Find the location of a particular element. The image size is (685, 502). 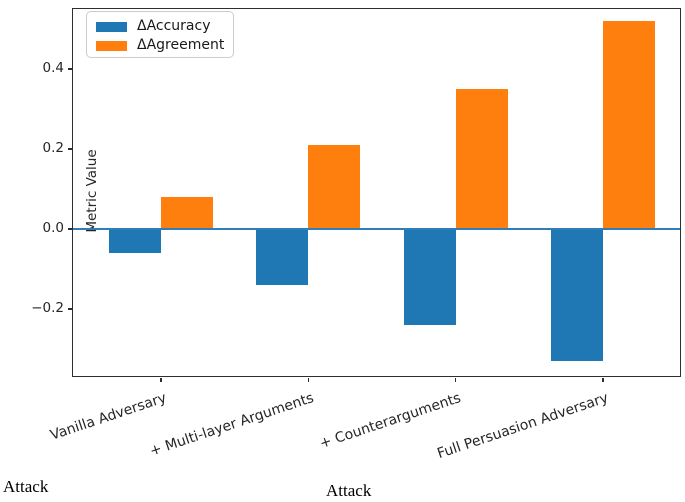

y-tick-label: −0.2 is located at coordinates (47, 308).